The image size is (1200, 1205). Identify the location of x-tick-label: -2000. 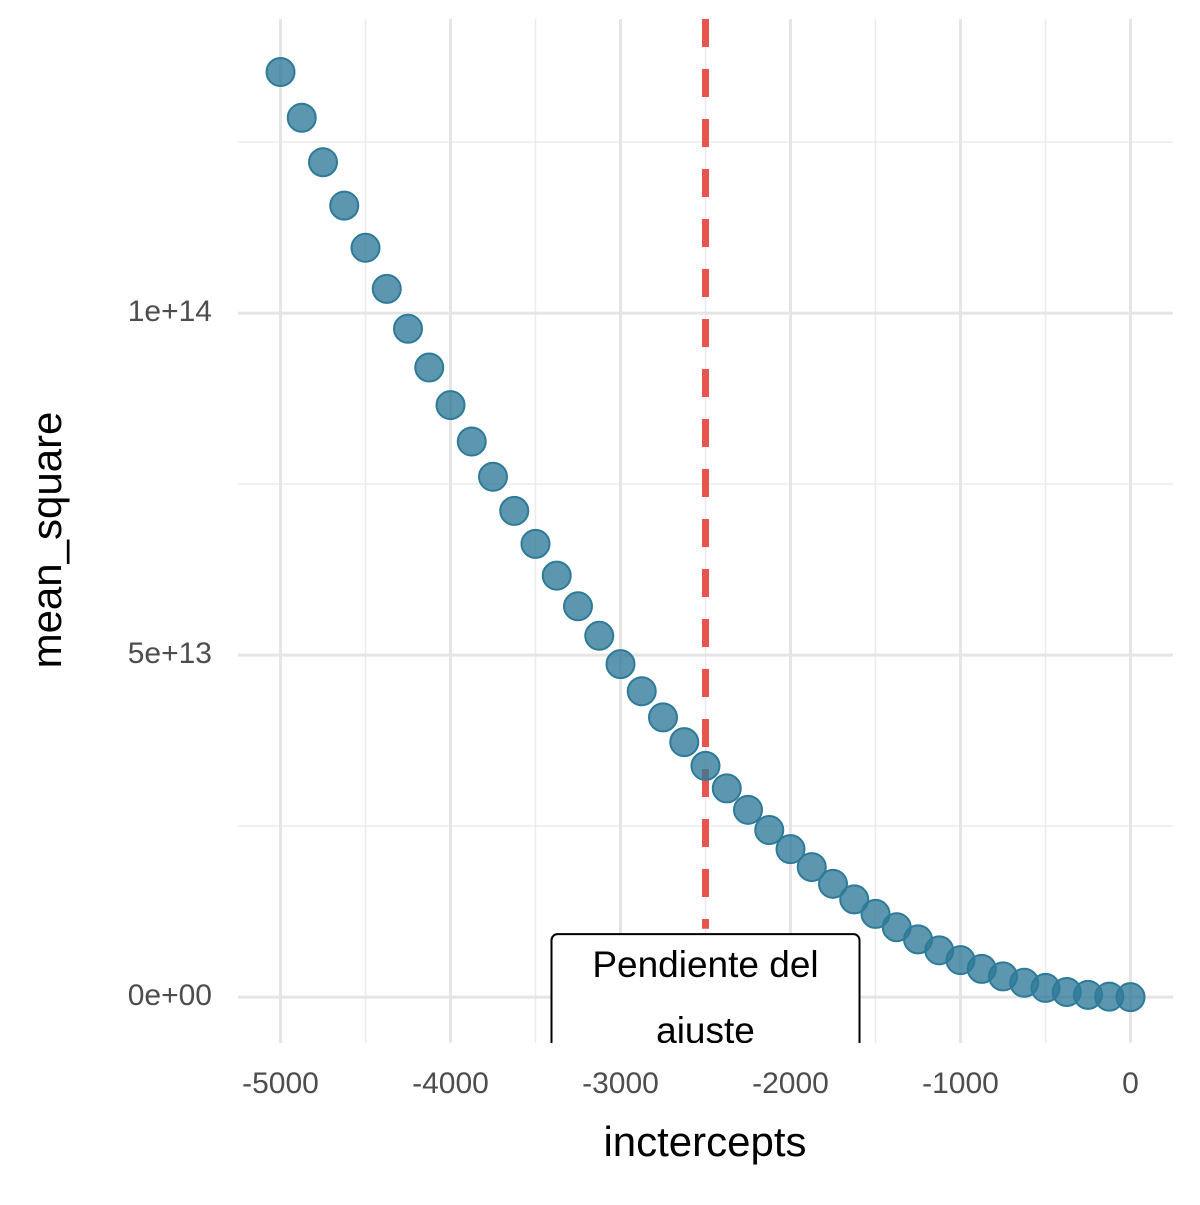
(790, 1083).